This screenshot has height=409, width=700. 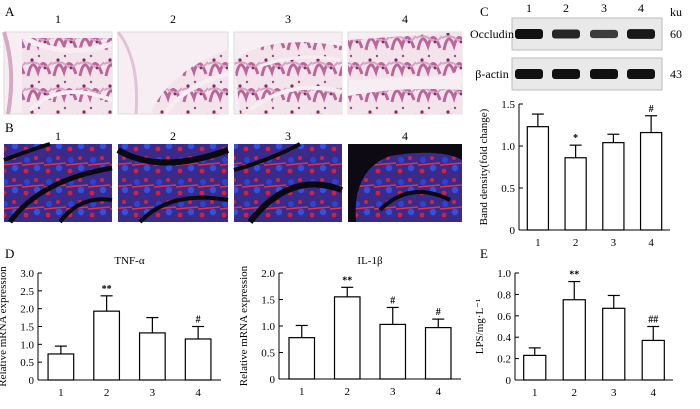 What do you see at coordinates (676, 12) in the screenshot?
I see `blot-unit: ku` at bounding box center [676, 12].